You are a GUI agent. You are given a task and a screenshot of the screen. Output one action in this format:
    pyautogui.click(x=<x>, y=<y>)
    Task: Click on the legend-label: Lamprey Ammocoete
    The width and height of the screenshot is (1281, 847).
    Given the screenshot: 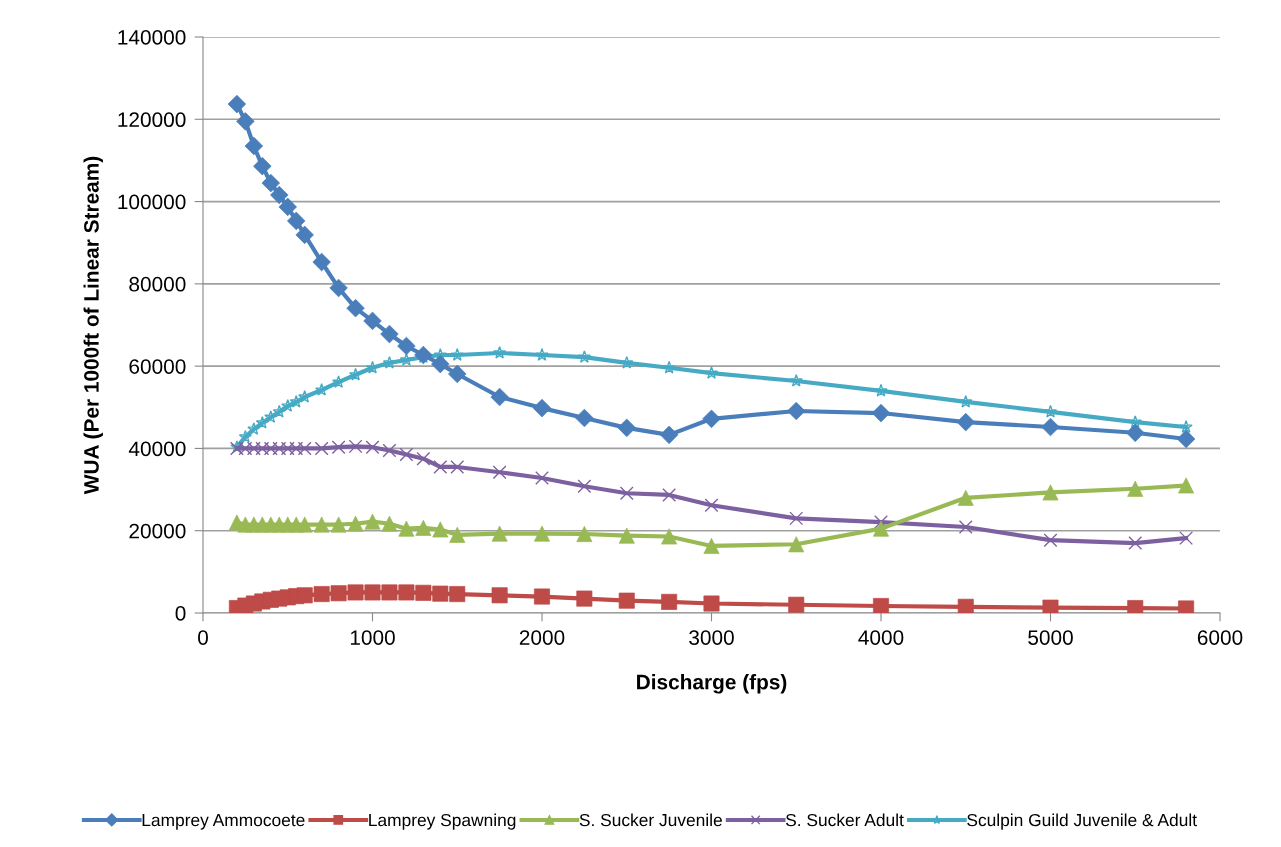 What is the action you would take?
    pyautogui.click(x=223, y=822)
    